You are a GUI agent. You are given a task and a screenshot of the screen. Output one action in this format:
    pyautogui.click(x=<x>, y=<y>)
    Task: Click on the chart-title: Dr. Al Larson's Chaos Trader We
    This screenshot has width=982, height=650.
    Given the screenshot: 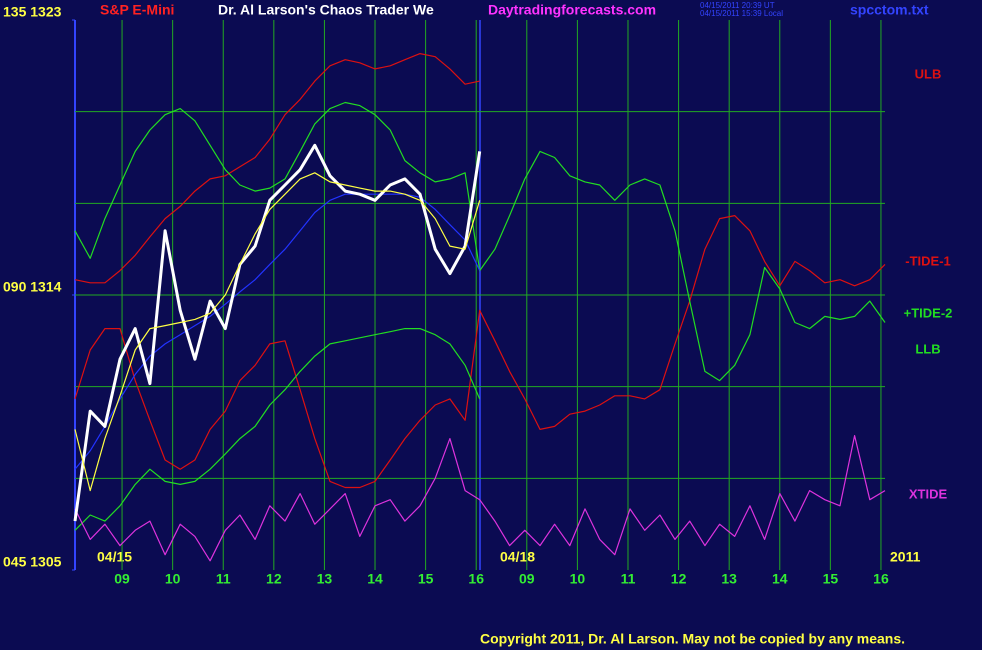 What is the action you would take?
    pyautogui.click(x=326, y=10)
    